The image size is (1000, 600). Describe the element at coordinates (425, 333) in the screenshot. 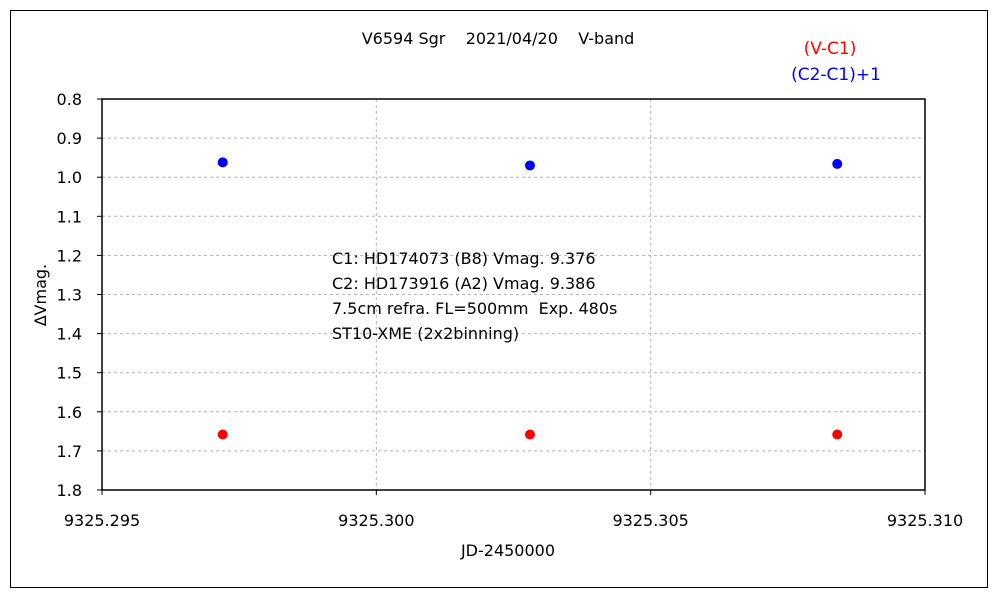

I see `annotation-line: ST10-XME (2x2binning)` at that location.